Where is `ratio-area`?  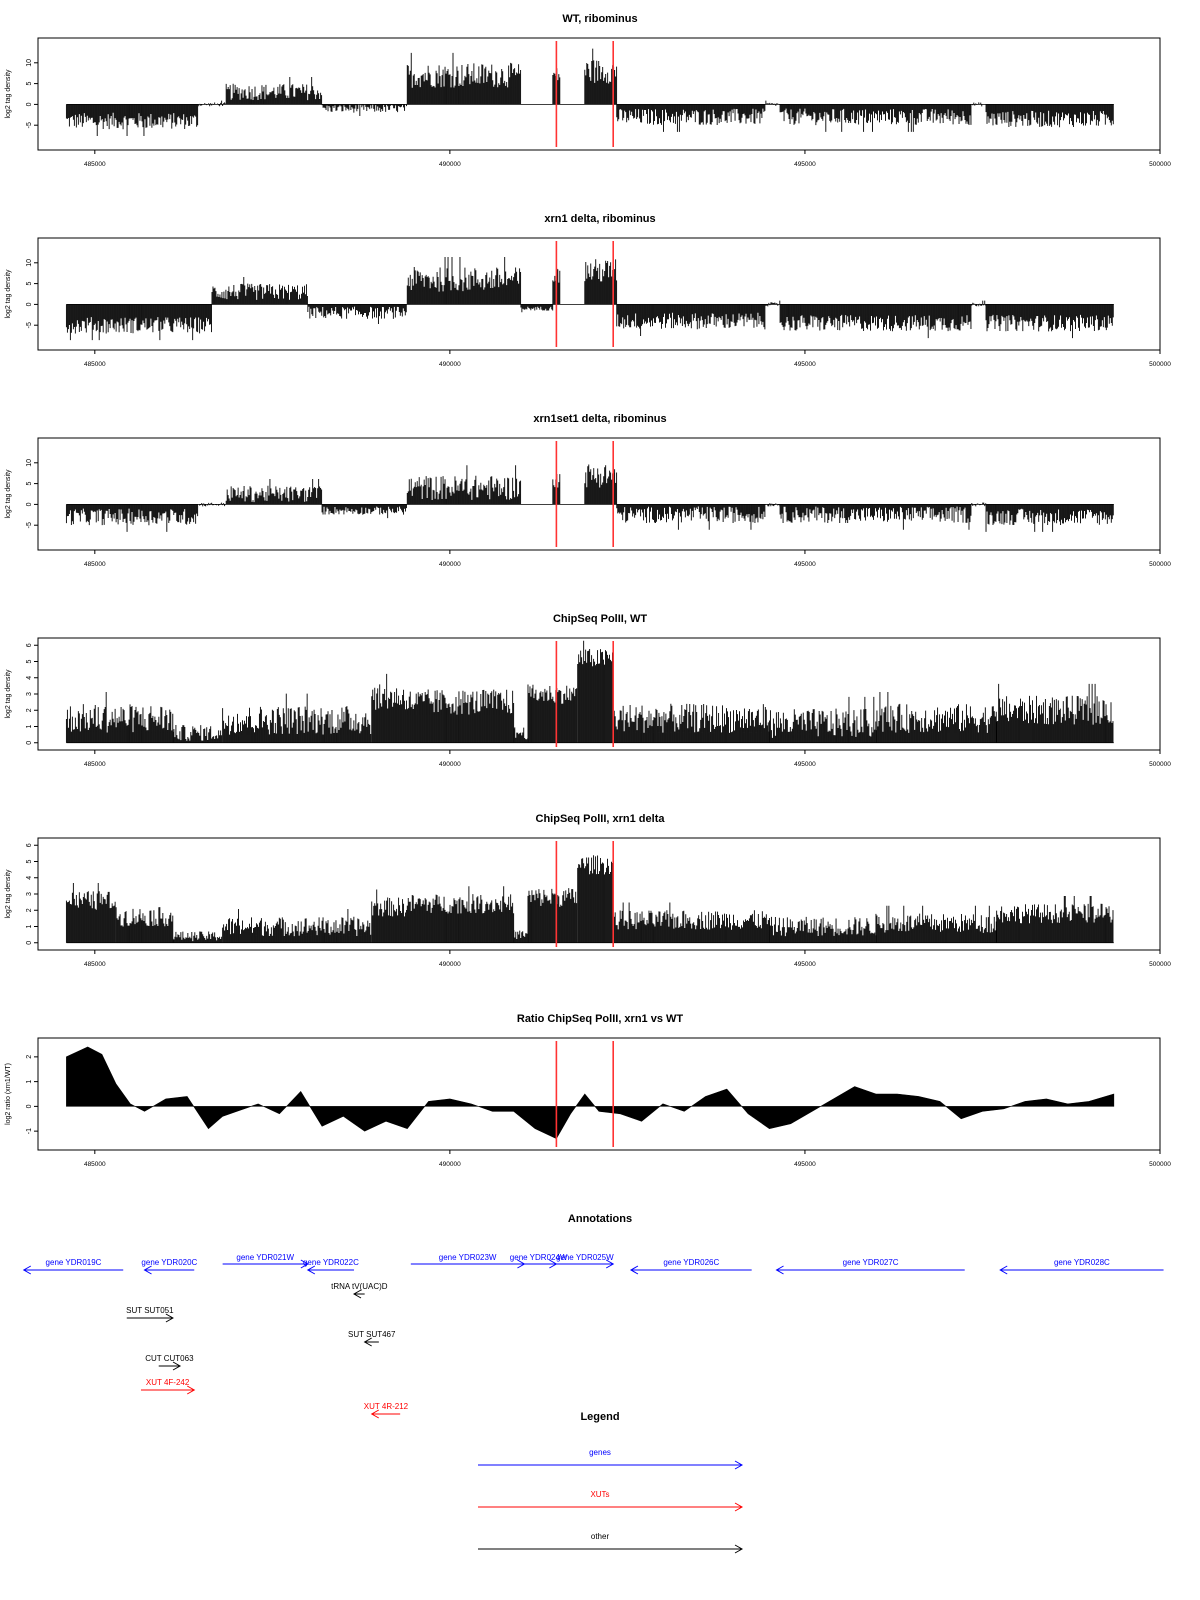
ratio-area is located at coordinates (590, 1092).